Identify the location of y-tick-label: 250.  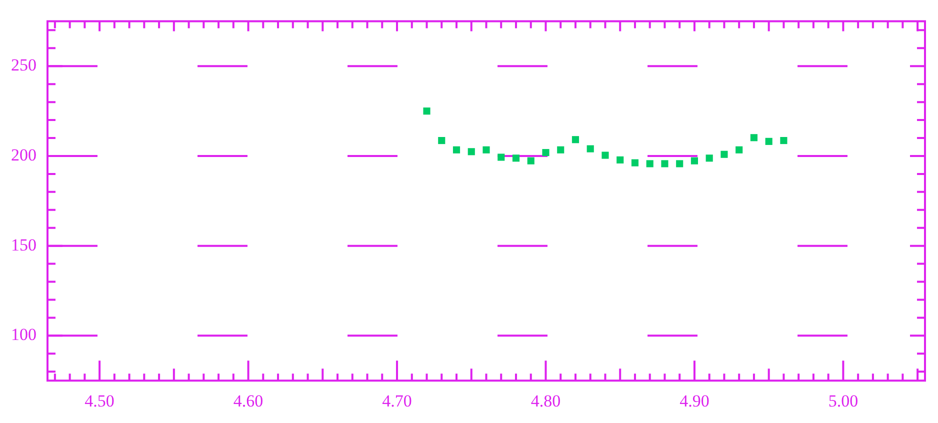
(23, 65).